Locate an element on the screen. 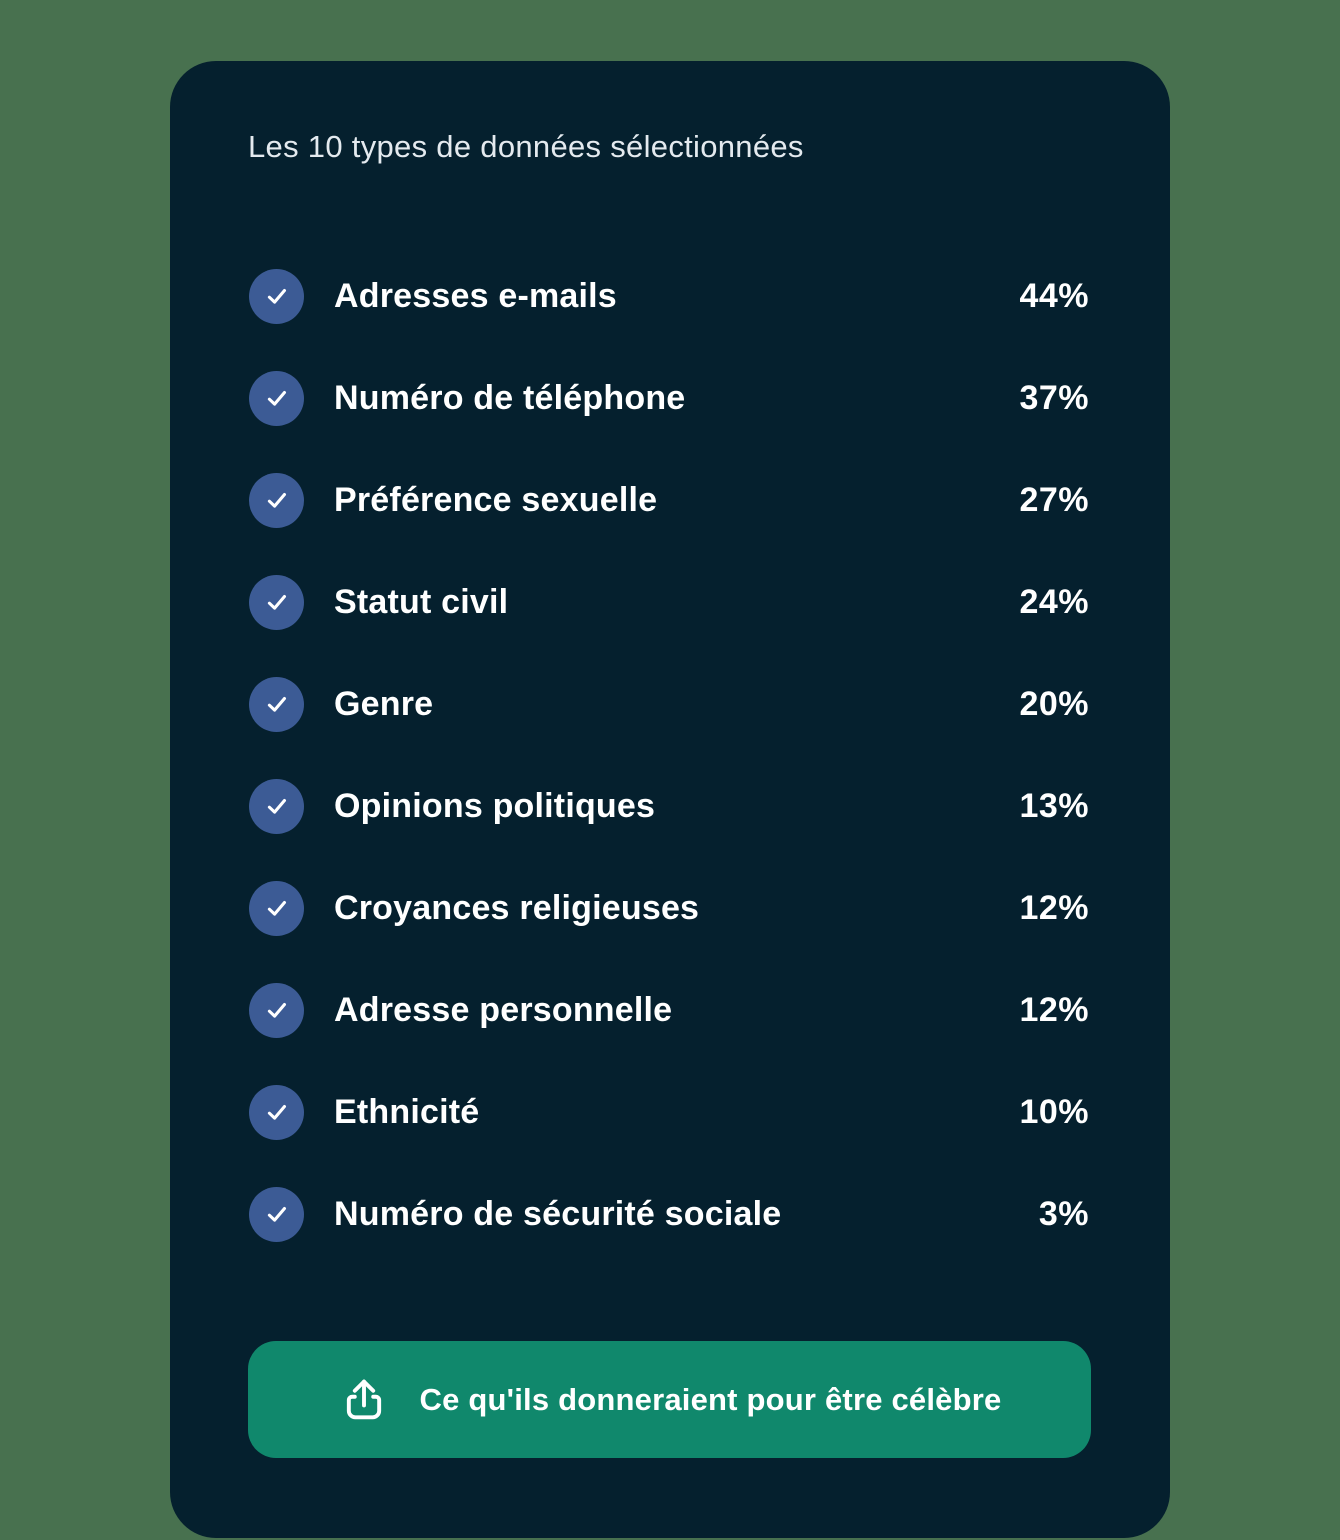 The width and height of the screenshot is (1340, 1540). item-label: Opinions politiques is located at coordinates (495, 805).